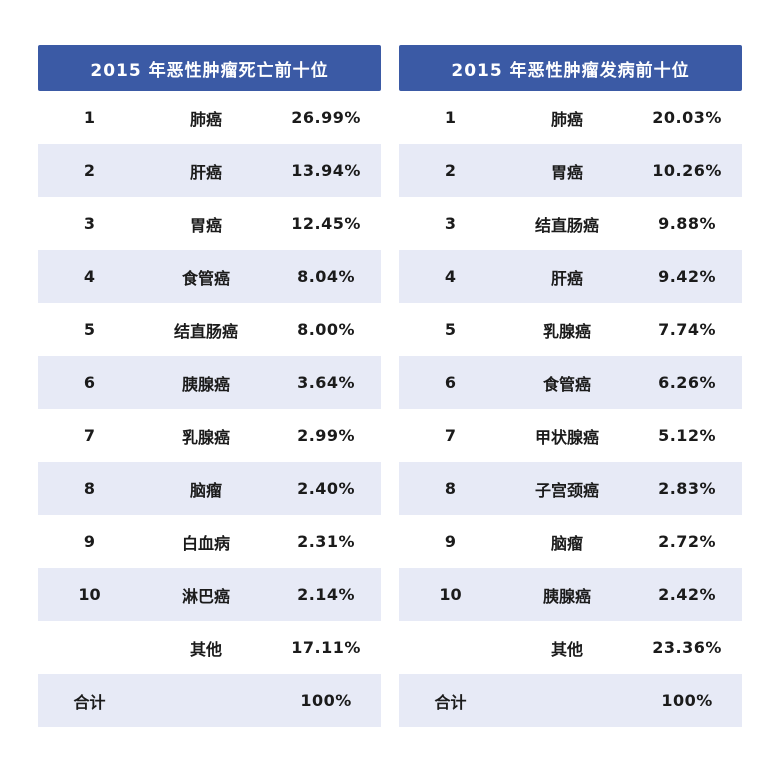  I want to click on percent-cell: 17.11%, so click(326, 647).